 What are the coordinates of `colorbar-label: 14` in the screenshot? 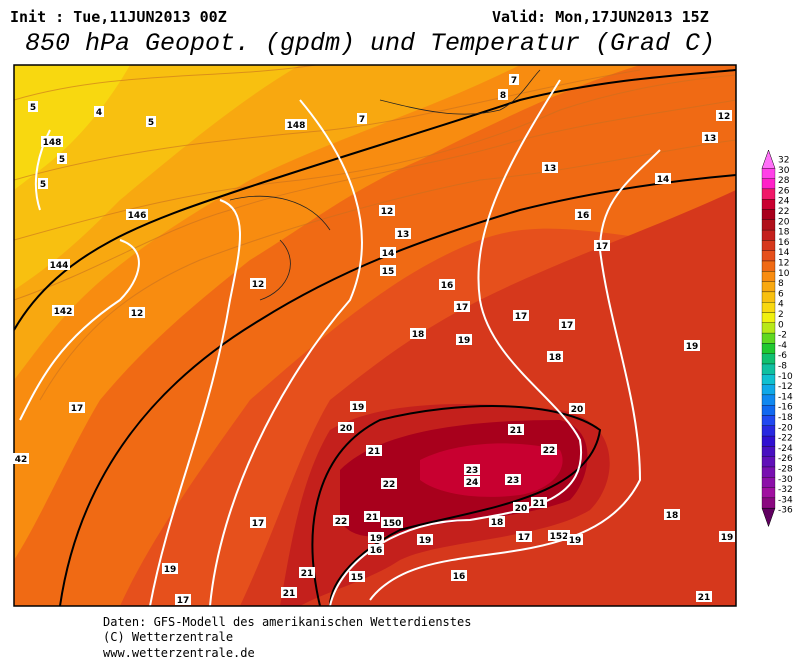 It's located at (784, 253).